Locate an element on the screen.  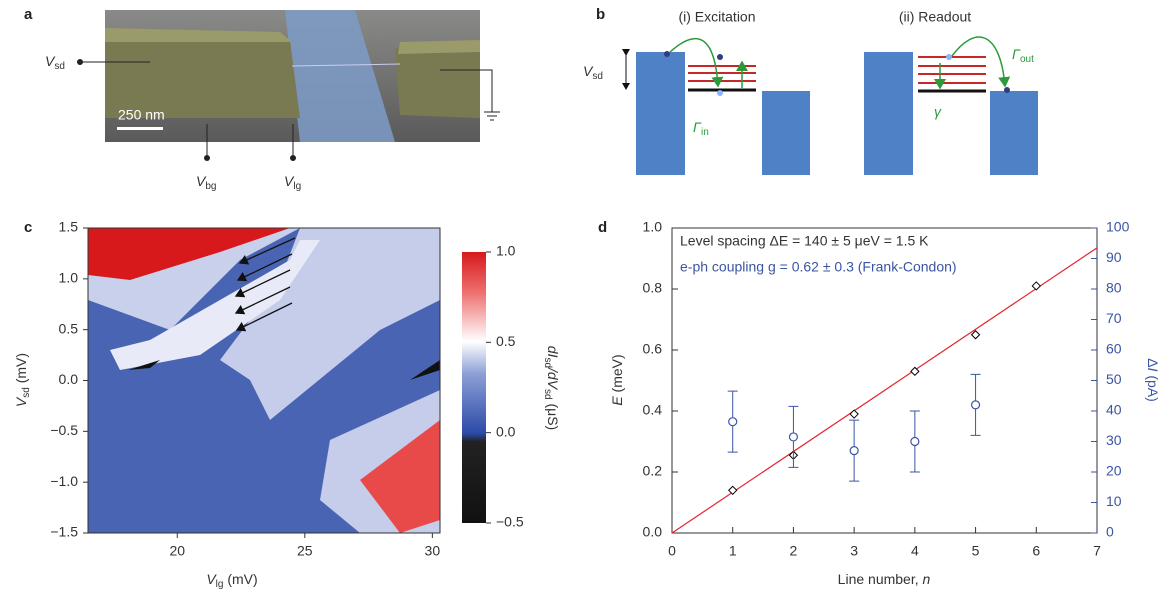
x-tick-label: 3 is located at coordinates (854, 551).